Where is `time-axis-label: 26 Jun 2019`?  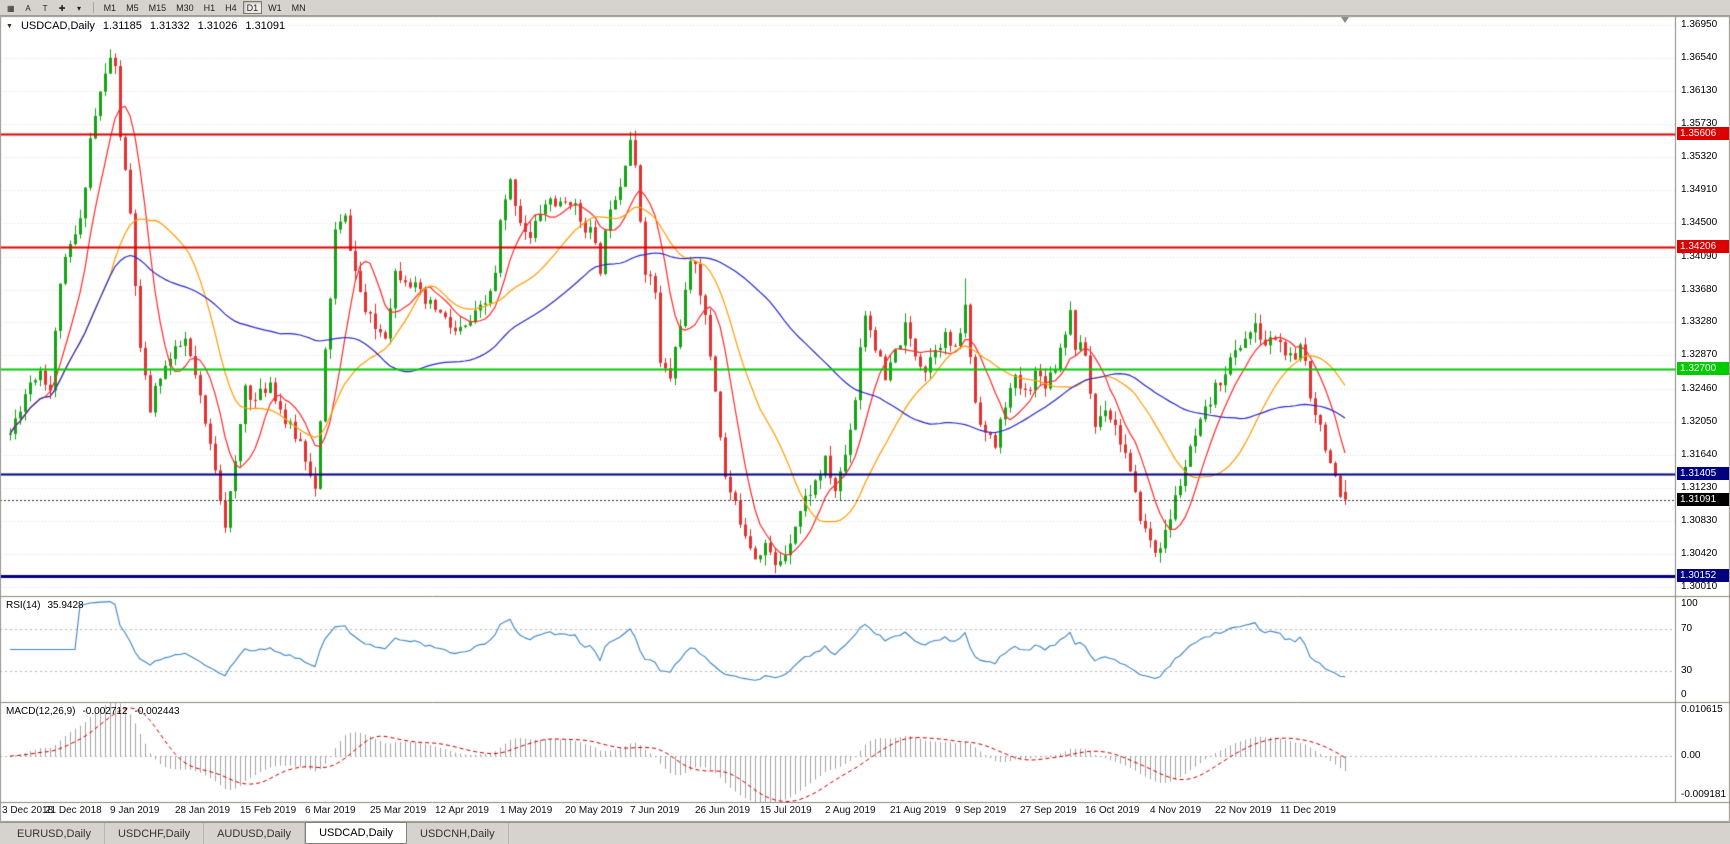 time-axis-label: 26 Jun 2019 is located at coordinates (723, 810).